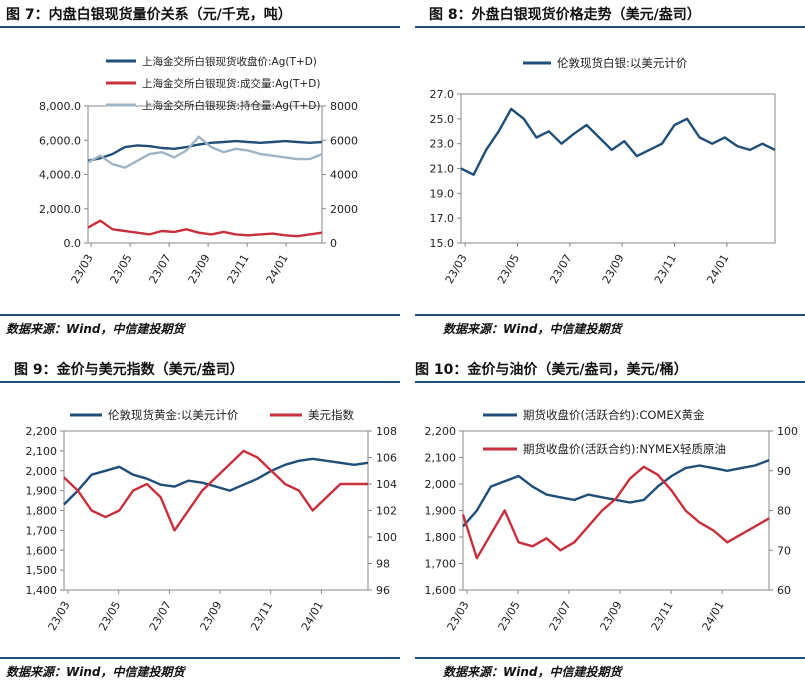  Describe the element at coordinates (386, 431) in the screenshot. I see `y2-tick-label: 108` at that location.